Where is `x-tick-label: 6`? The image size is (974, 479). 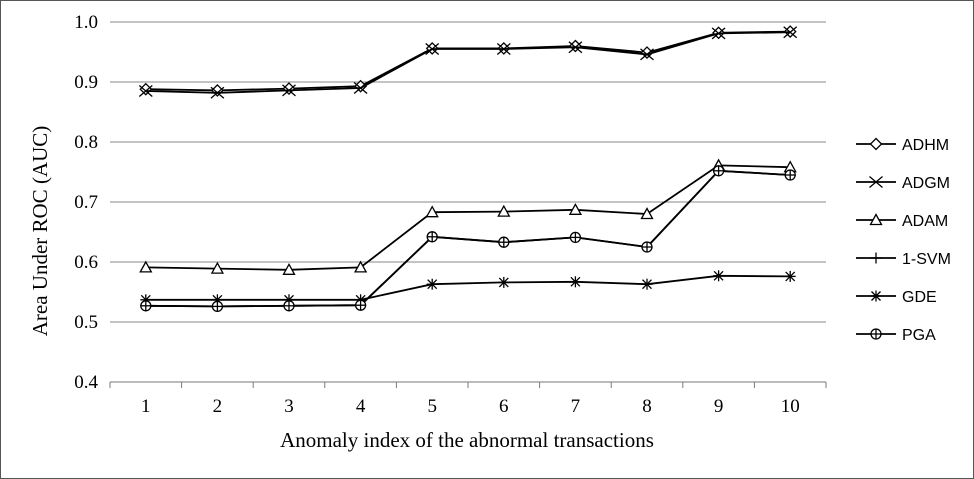 x-tick-label: 6 is located at coordinates (504, 406).